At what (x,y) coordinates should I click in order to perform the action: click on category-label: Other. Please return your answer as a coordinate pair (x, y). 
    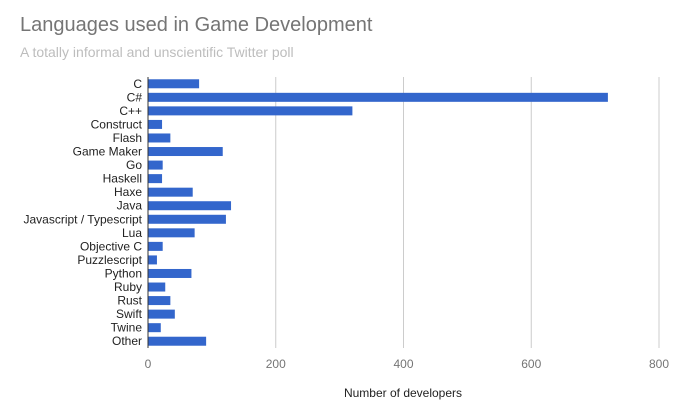
    Looking at the image, I should click on (127, 341).